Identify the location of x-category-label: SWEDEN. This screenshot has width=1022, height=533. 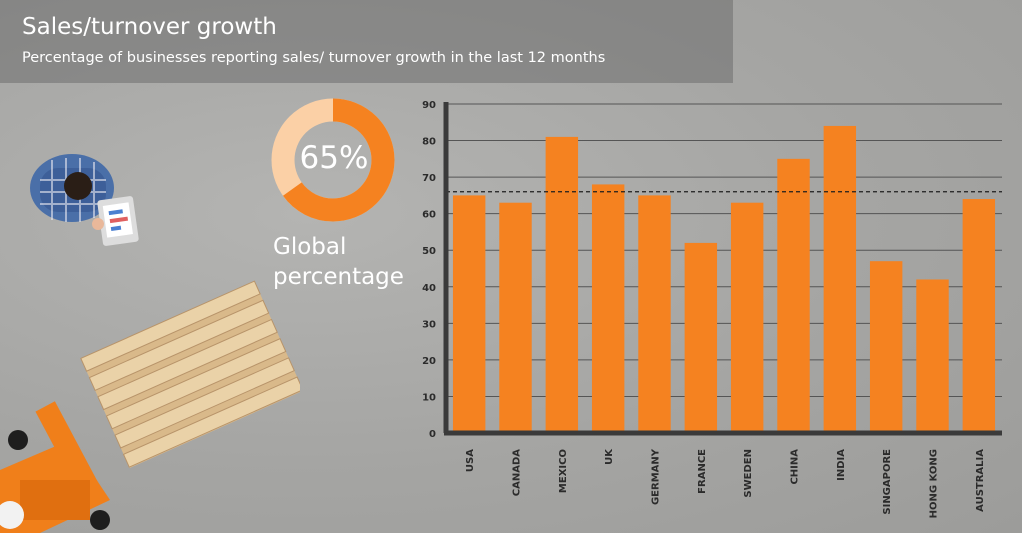
(748, 473).